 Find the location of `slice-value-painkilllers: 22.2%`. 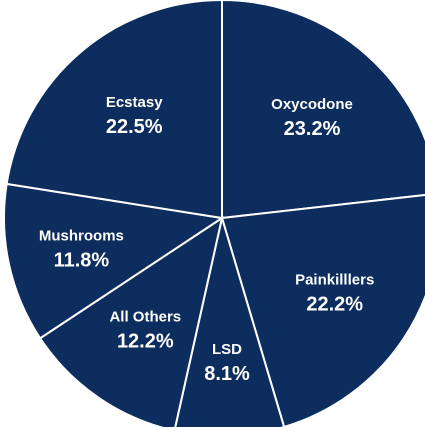

slice-value-painkilllers: 22.2% is located at coordinates (334, 305).